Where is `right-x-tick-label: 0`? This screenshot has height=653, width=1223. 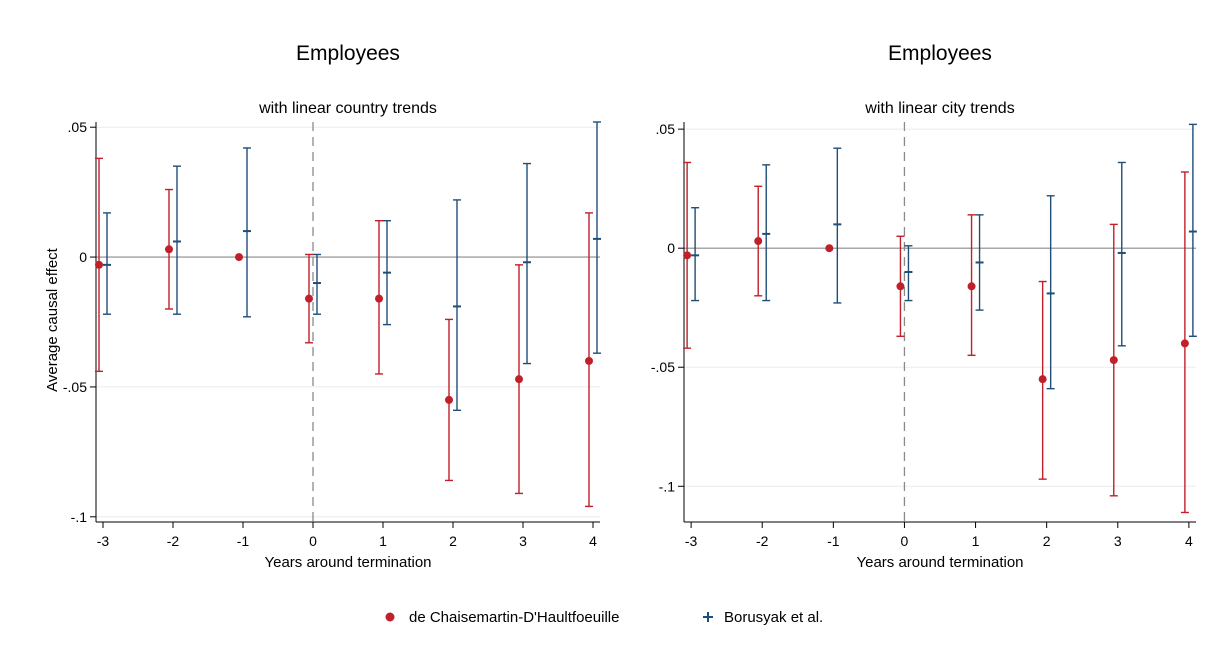
right-x-tick-label: 0 is located at coordinates (905, 541).